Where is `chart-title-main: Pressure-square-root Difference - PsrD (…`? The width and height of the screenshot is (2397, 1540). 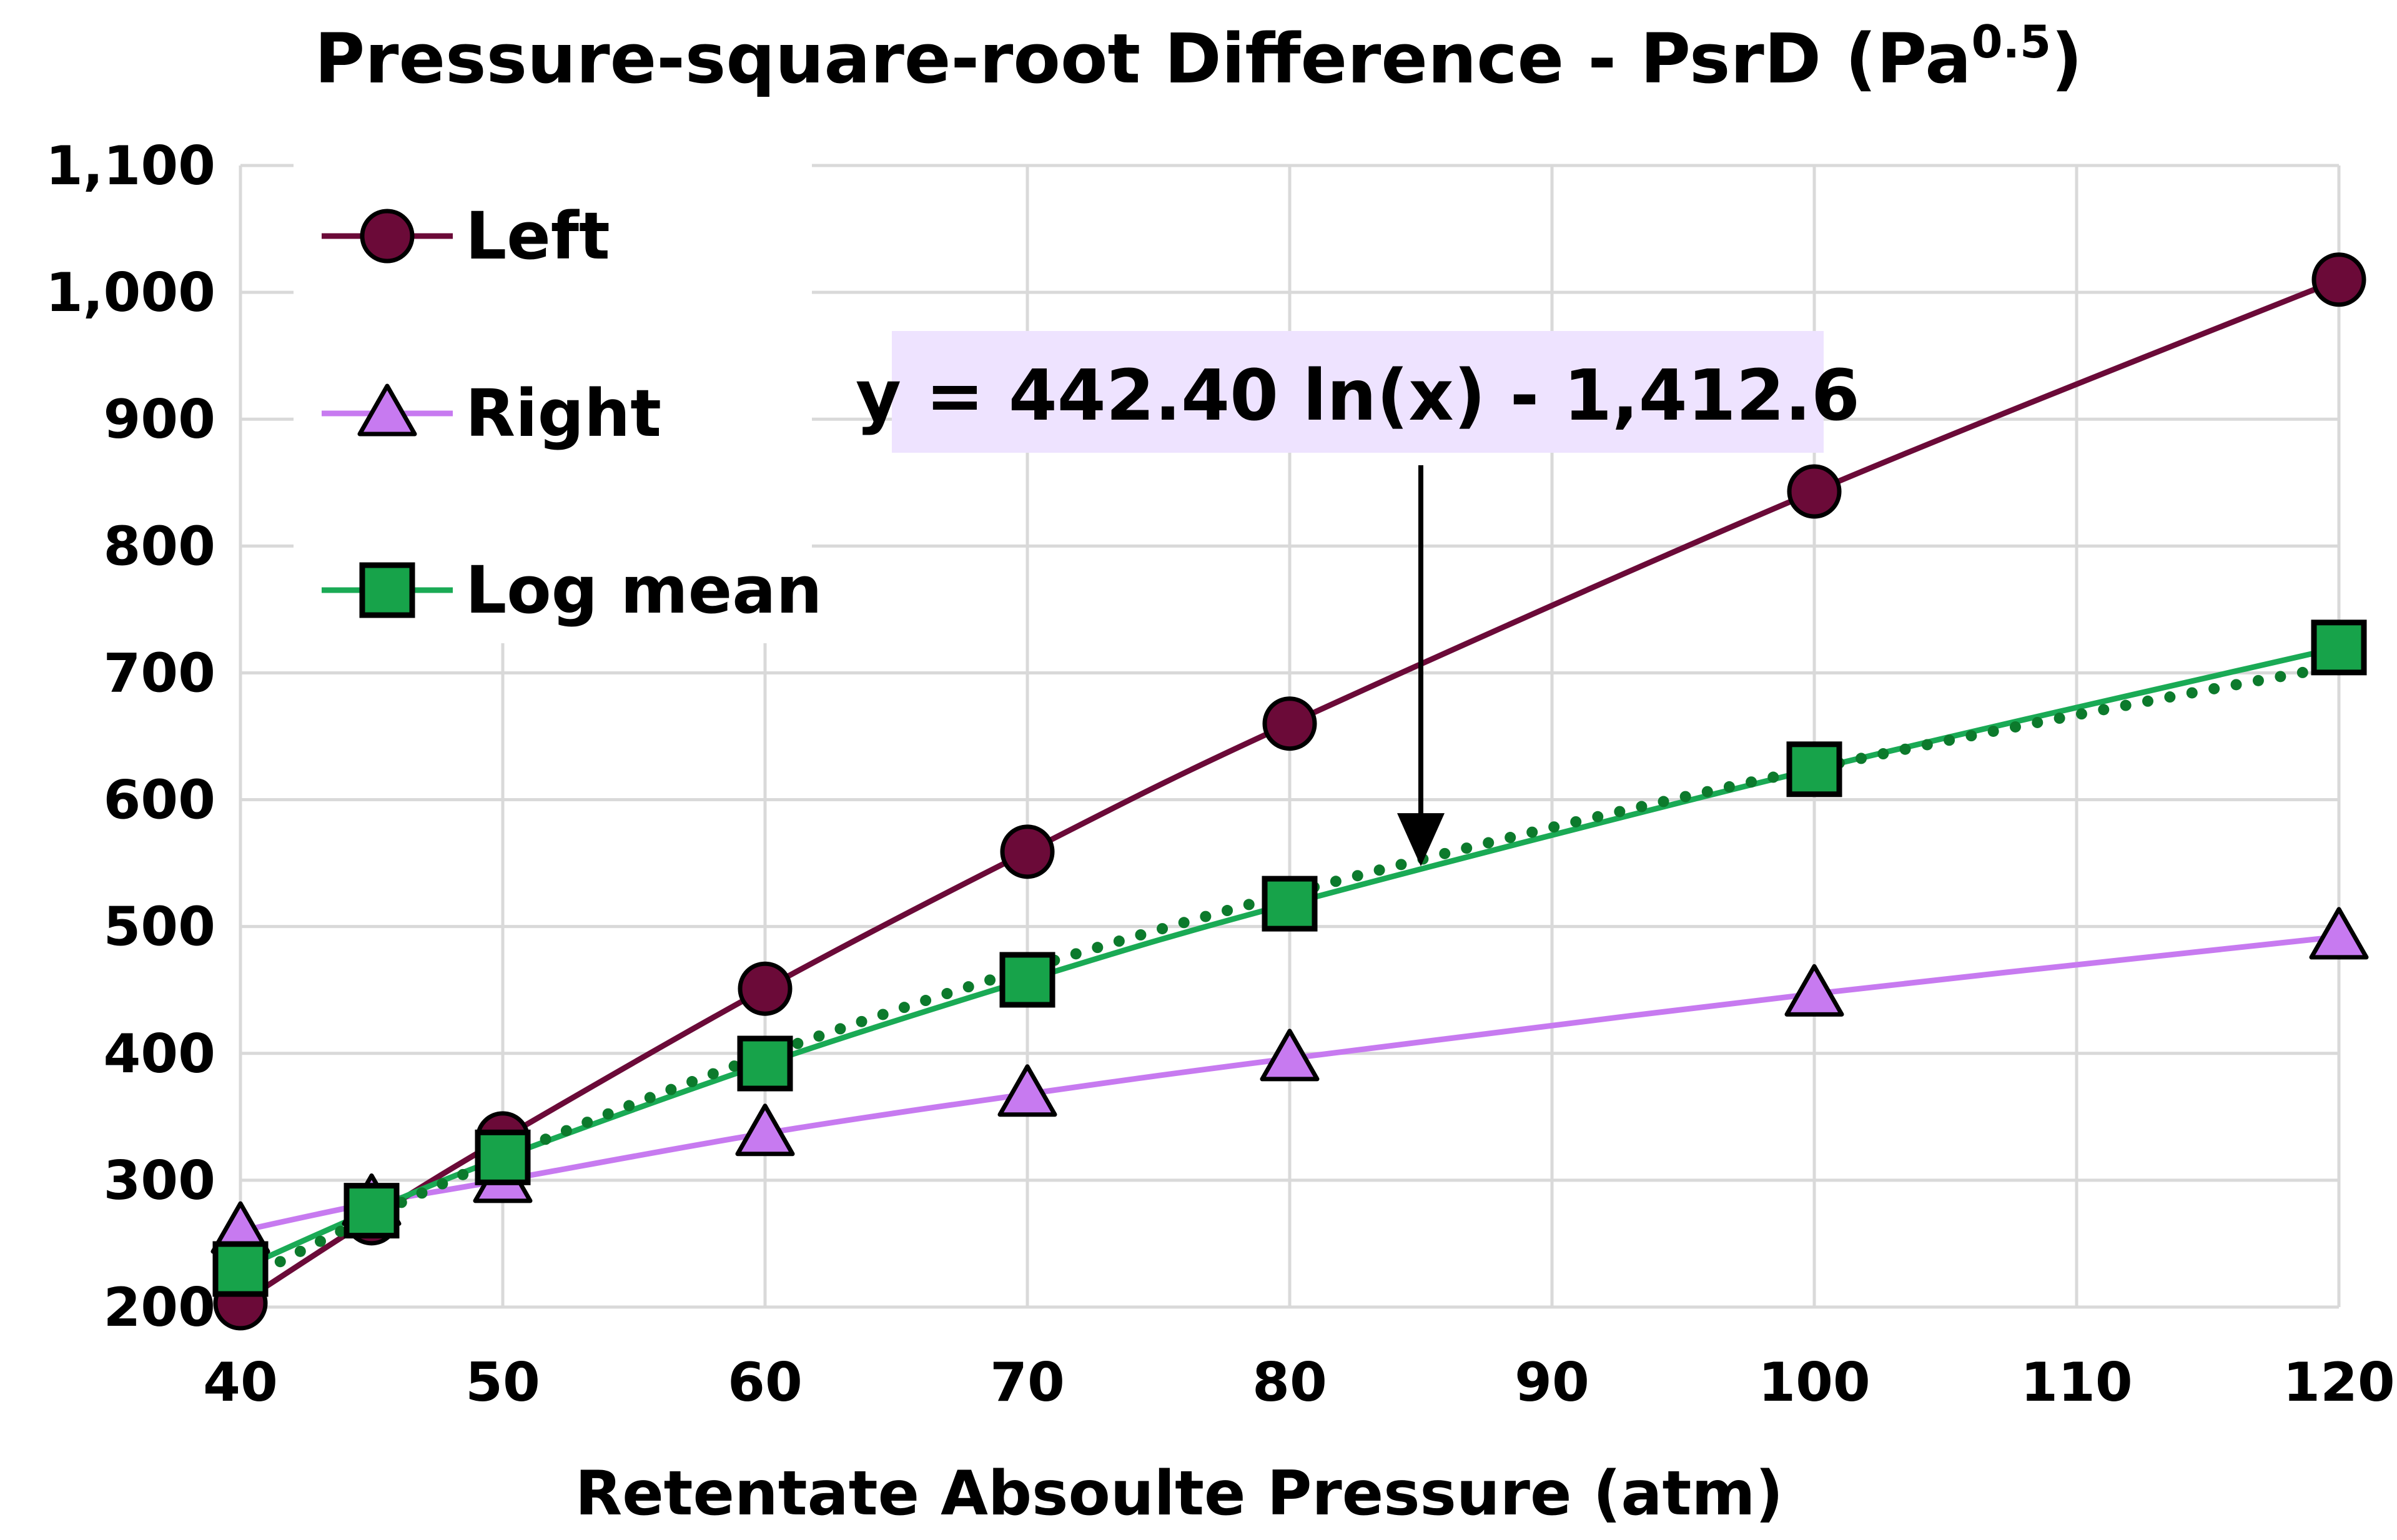
chart-title-main: Pressure-square-root Difference - PsrD (… is located at coordinates (1144, 59).